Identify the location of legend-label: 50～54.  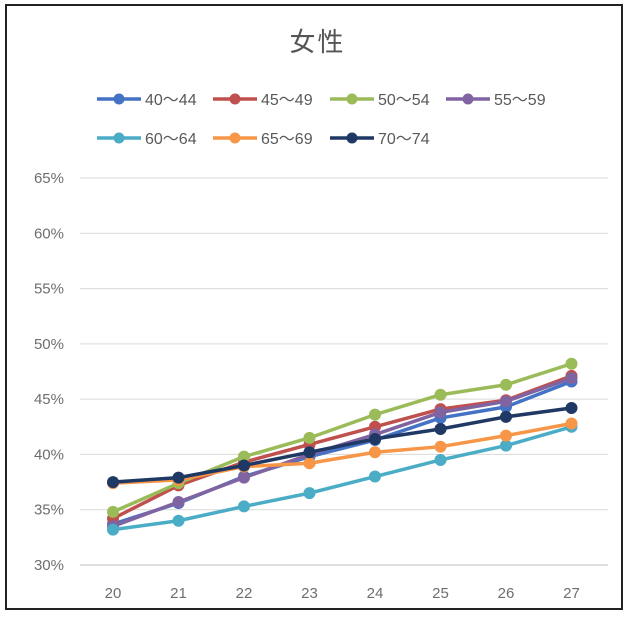
(404, 100).